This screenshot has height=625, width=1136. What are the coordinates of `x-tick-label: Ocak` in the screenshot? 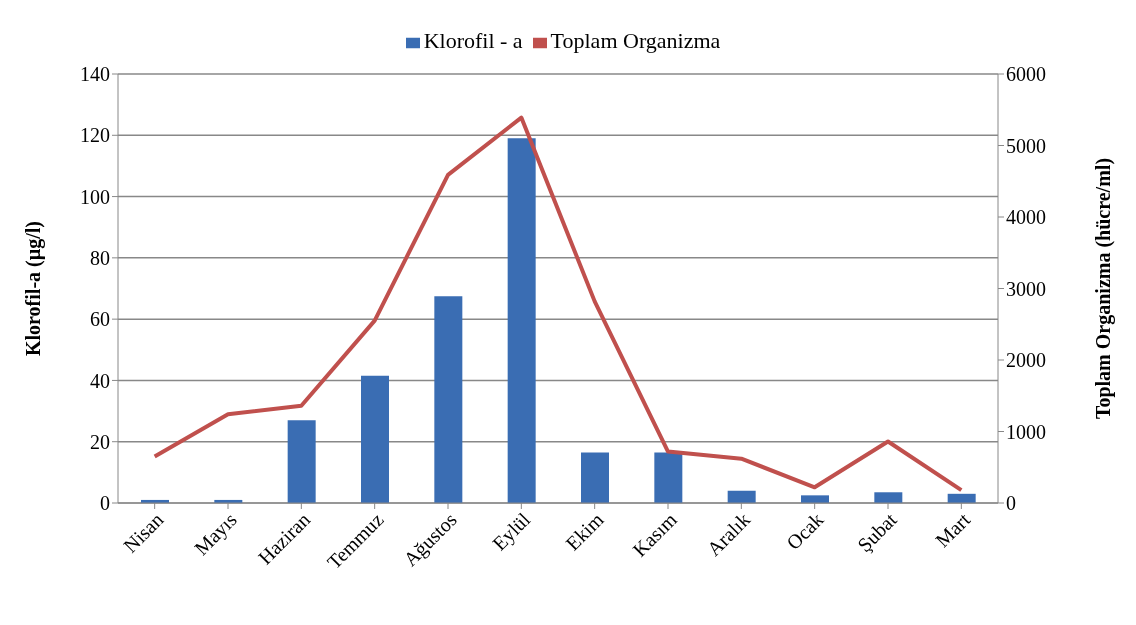 It's located at (805, 531).